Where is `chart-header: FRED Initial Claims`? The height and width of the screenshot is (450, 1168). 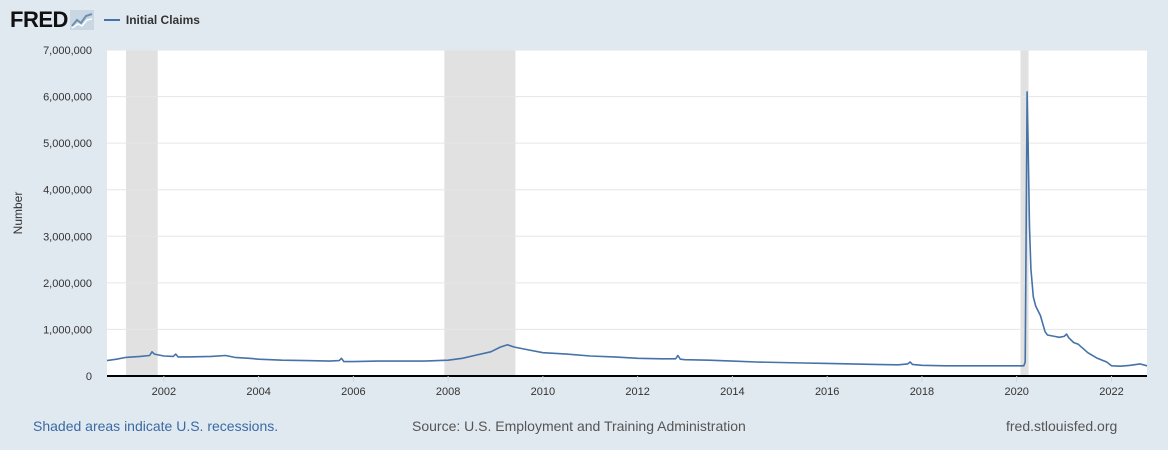 chart-header: FRED Initial Claims is located at coordinates (105, 20).